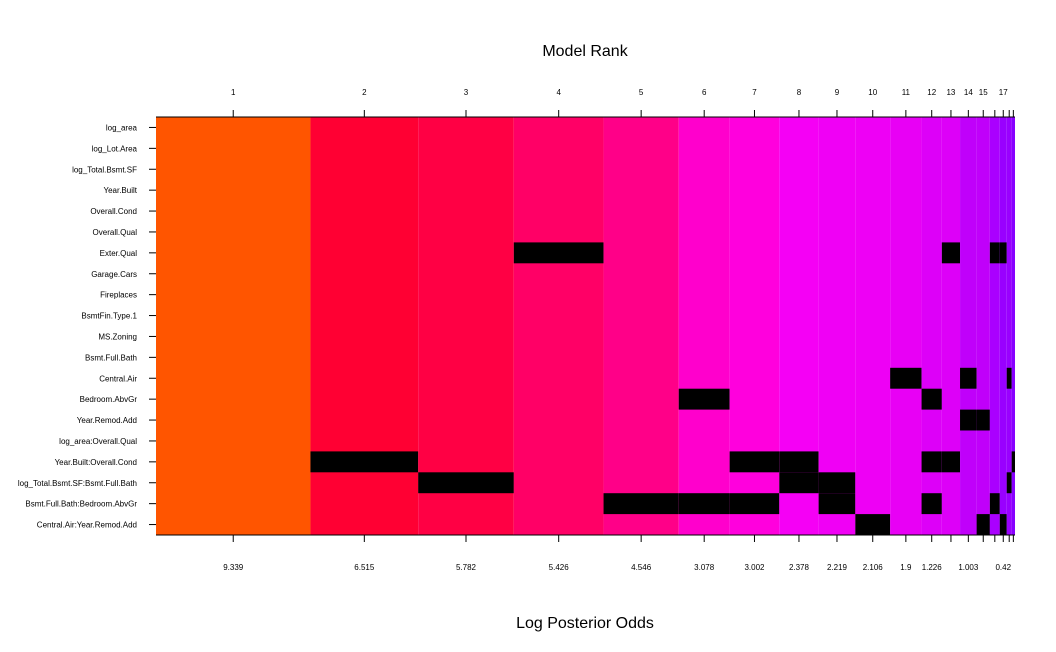 The width and height of the screenshot is (1056, 652). What do you see at coordinates (704, 567) in the screenshot?
I see `bottom-tick-label: 3.078` at bounding box center [704, 567].